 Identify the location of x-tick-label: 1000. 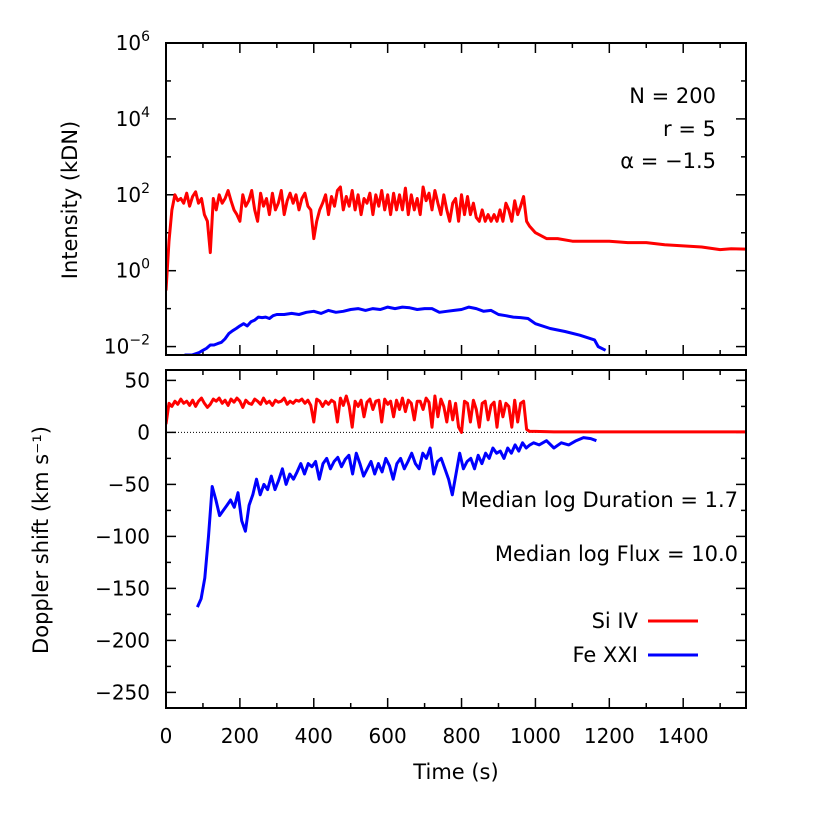
(535, 736).